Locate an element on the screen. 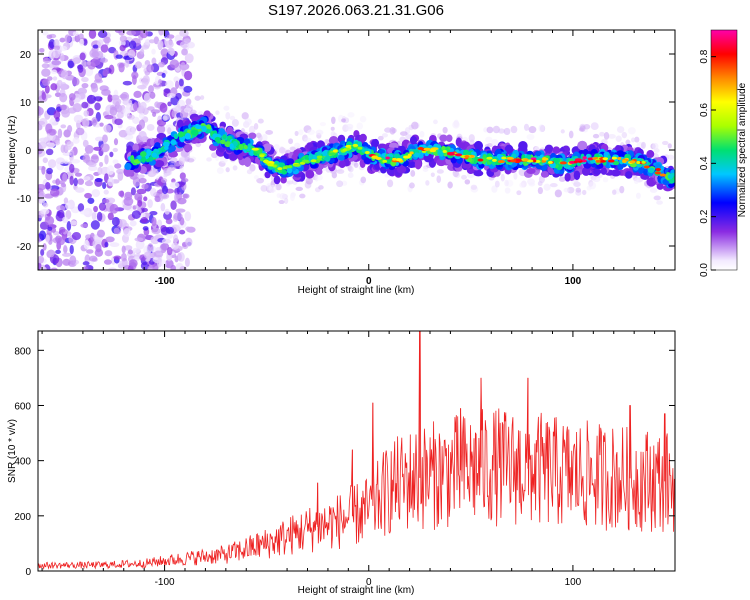  colorbar-label: Normalized spectral amplitude is located at coordinates (742, 149).